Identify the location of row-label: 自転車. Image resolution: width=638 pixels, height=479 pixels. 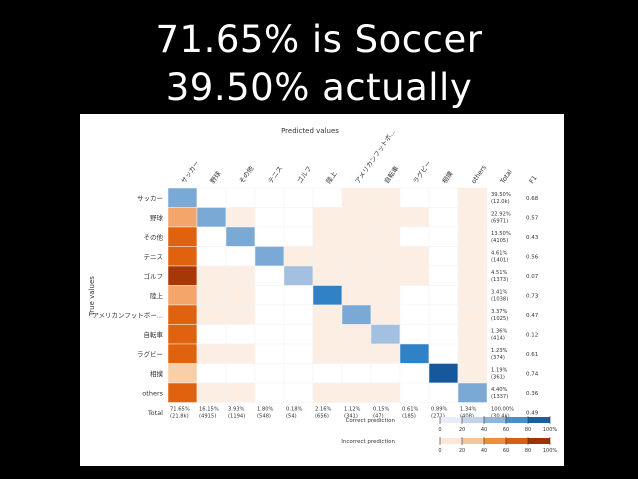
(154, 334).